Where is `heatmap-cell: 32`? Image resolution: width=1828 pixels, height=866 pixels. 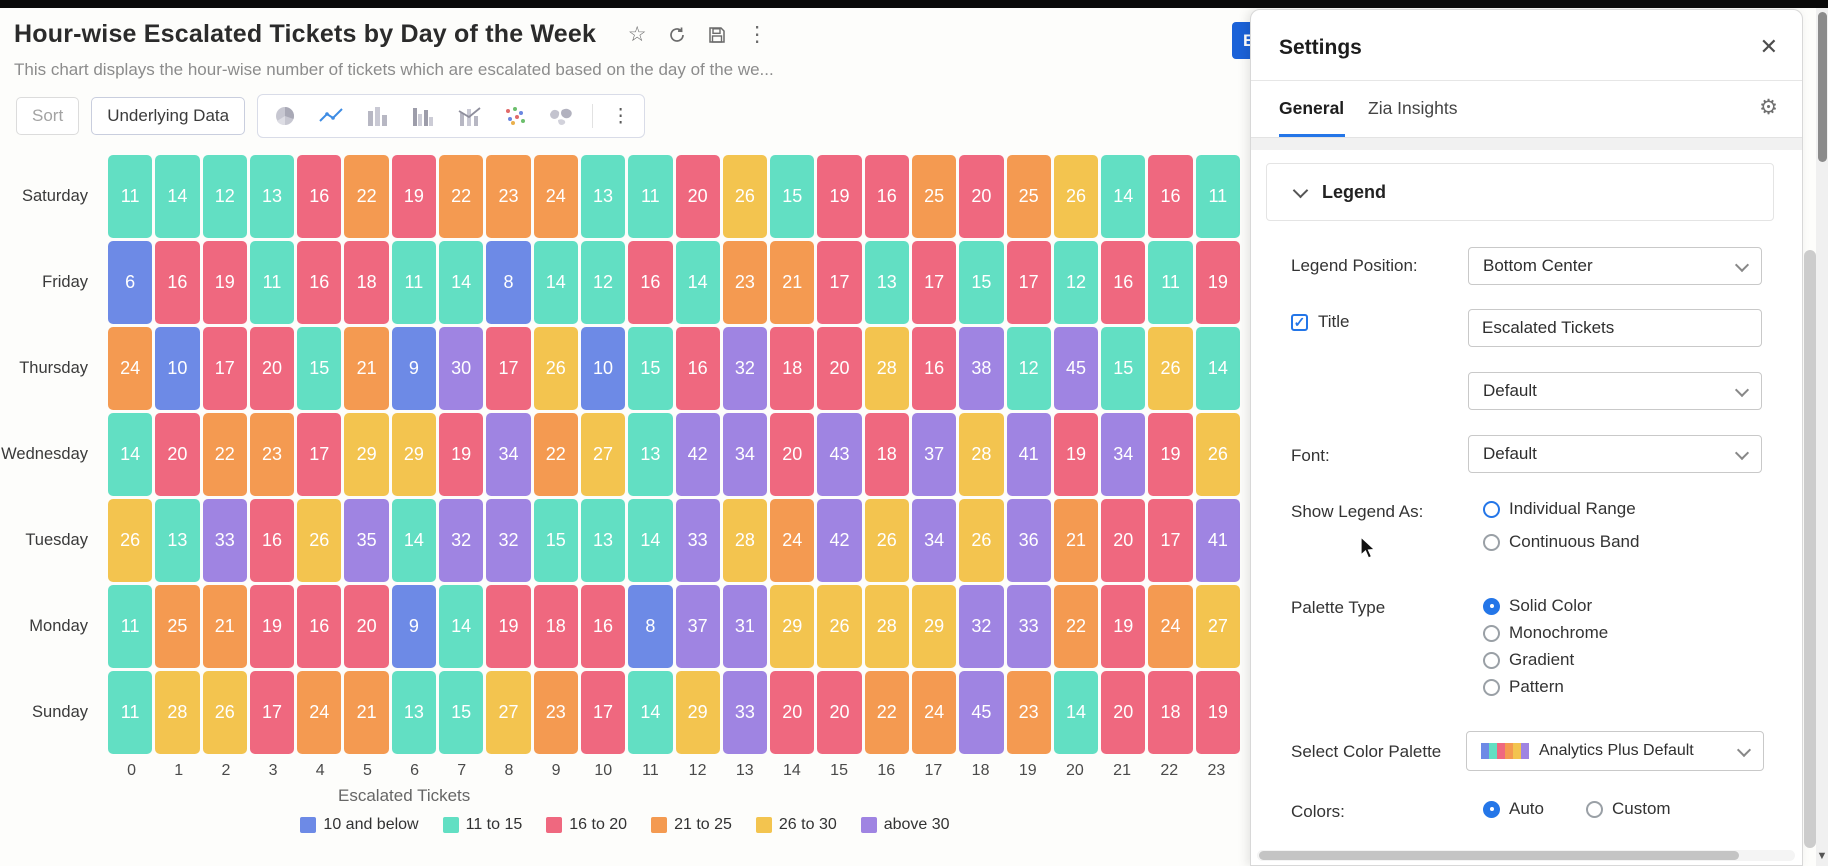 heatmap-cell: 32 is located at coordinates (508, 540).